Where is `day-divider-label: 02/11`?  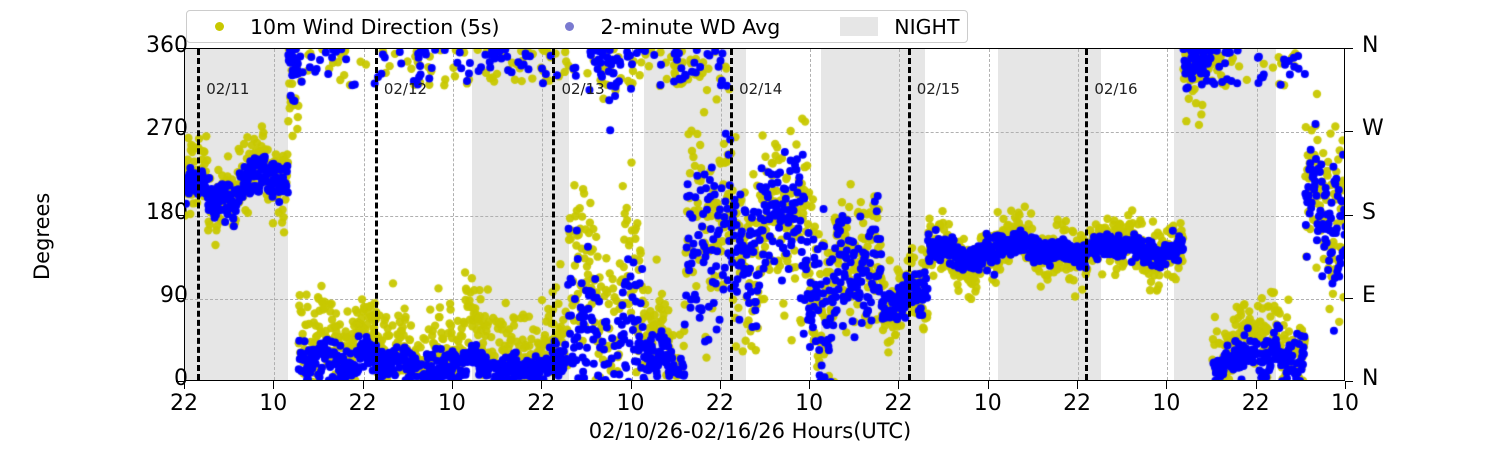
day-divider-label: 02/11 is located at coordinates (228, 89).